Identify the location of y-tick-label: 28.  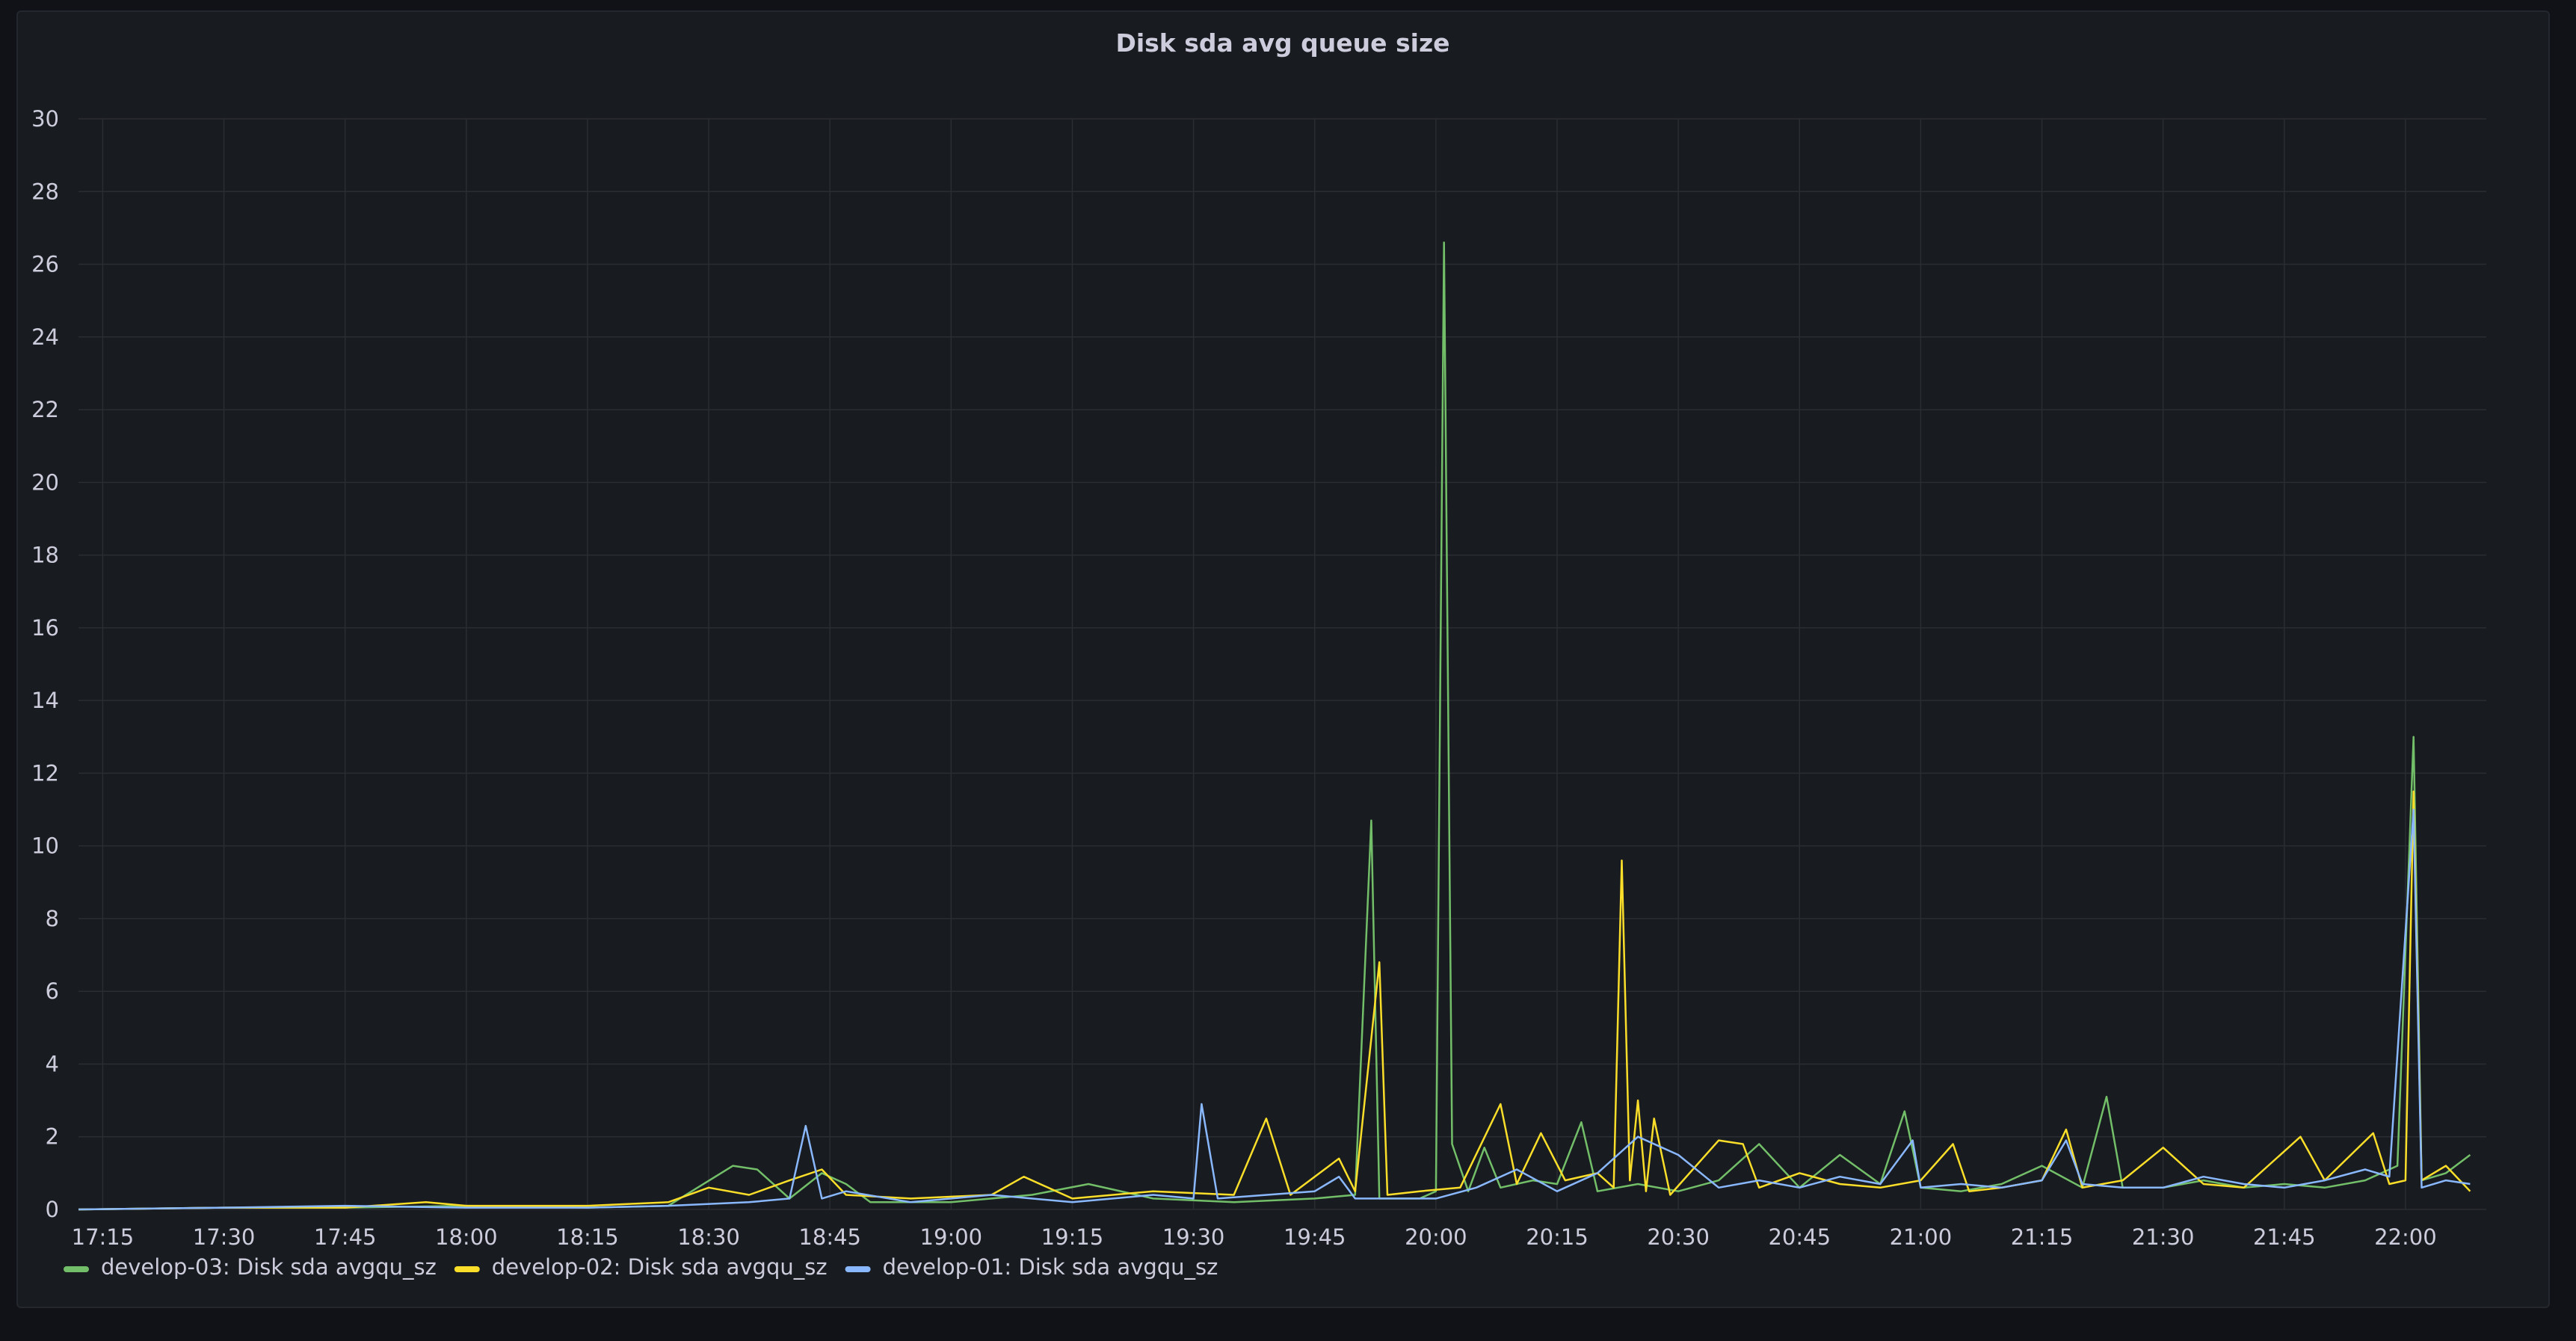
(45, 191).